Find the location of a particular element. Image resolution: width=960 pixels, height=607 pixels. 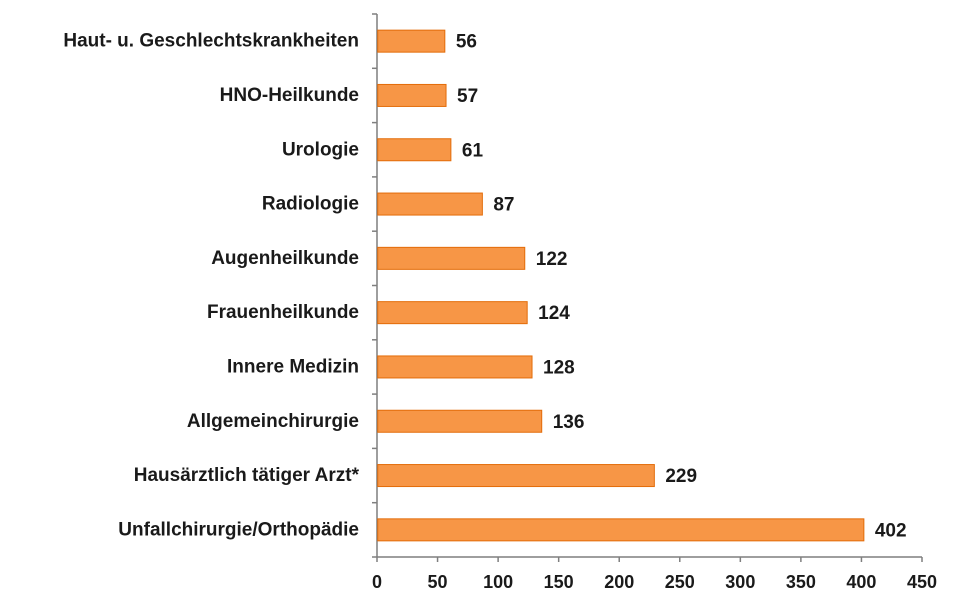

x-tick-label: 350 is located at coordinates (801, 582).